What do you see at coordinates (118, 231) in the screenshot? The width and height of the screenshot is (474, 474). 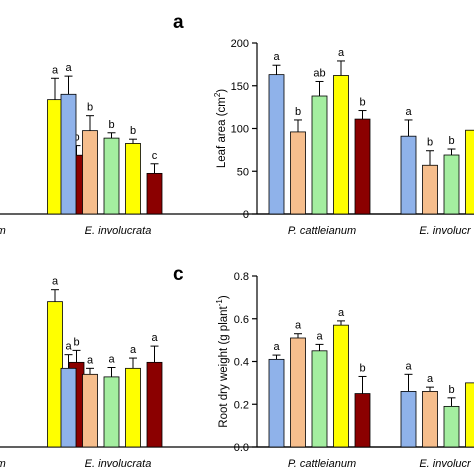 I see `panel0-category-label: E. involucrata` at bounding box center [118, 231].